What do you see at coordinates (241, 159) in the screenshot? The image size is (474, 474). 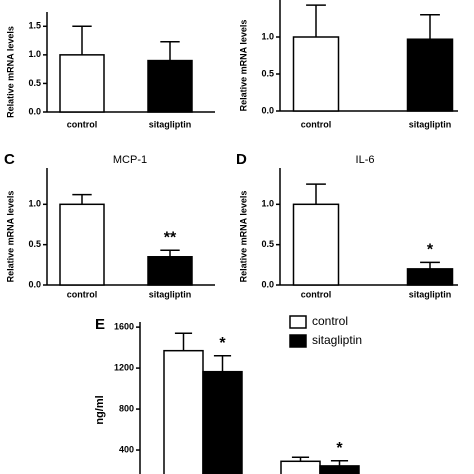 I see `panel-label: D` at bounding box center [241, 159].